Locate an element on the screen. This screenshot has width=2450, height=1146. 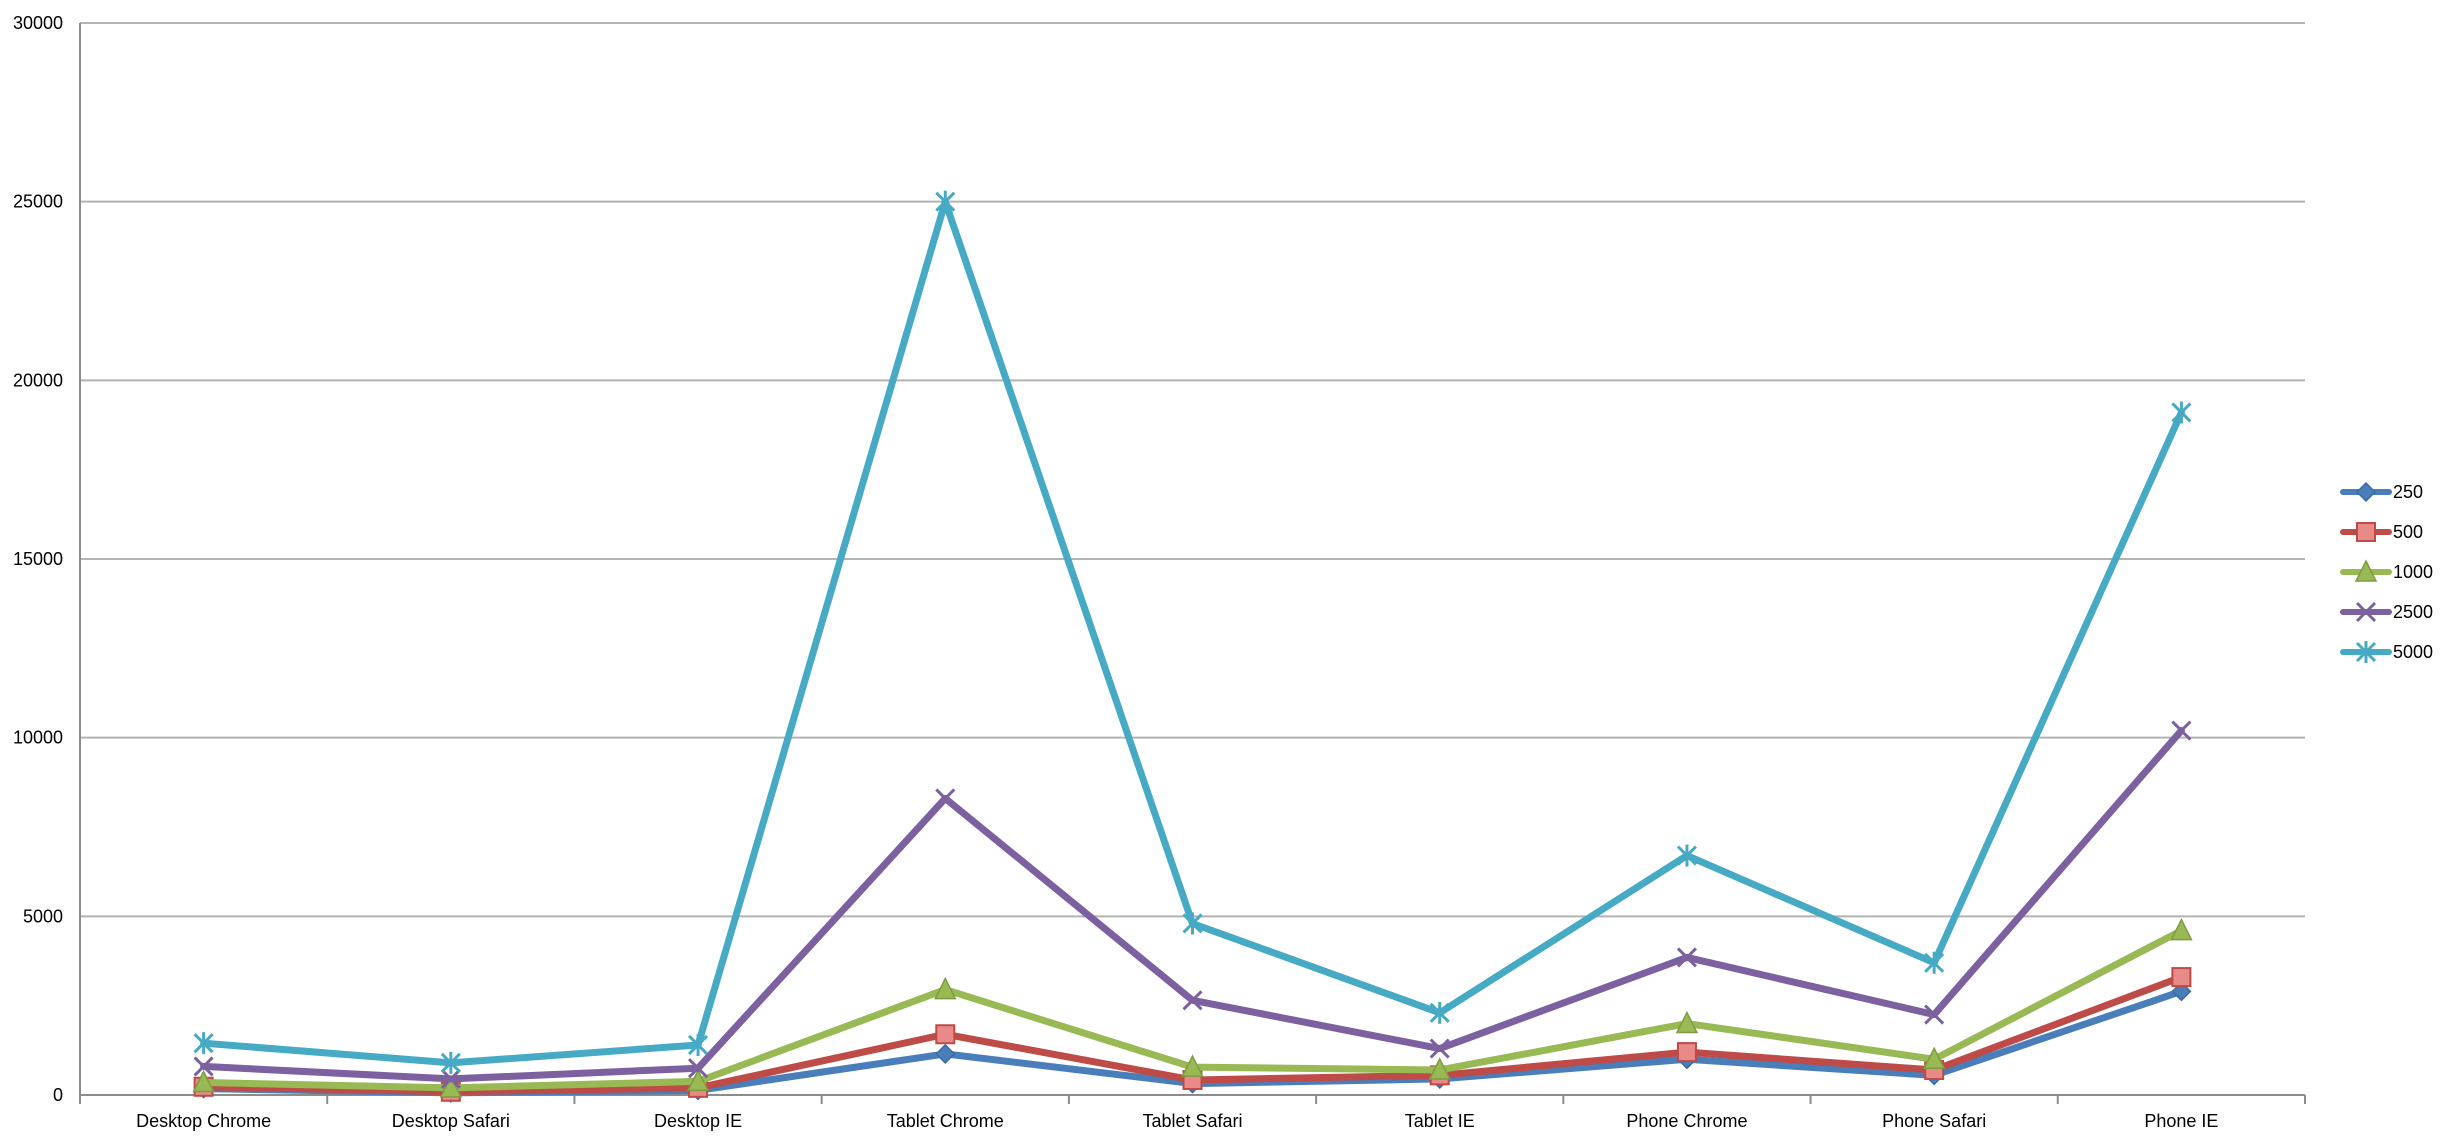
y-tick-label: 25000 is located at coordinates (38, 202).